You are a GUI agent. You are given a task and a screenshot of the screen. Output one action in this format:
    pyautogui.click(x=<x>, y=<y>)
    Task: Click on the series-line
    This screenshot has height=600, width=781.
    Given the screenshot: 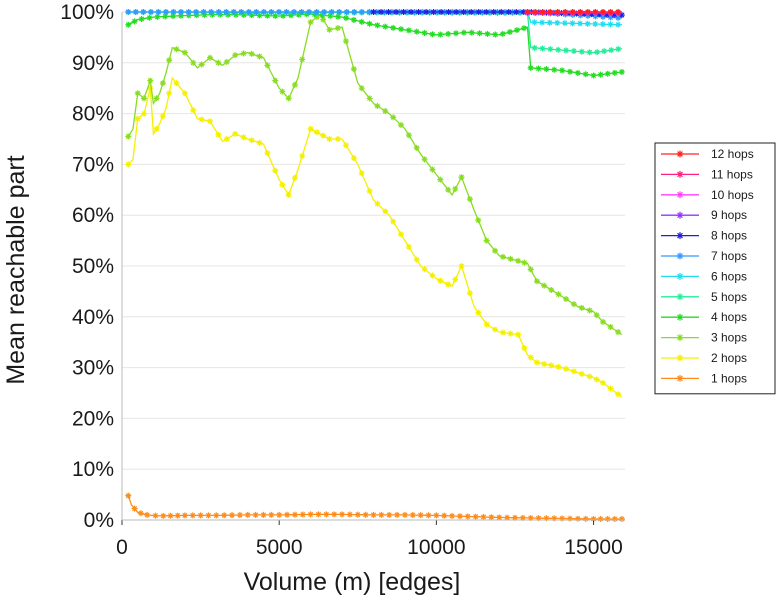 What is the action you would take?
    pyautogui.click(x=375, y=32)
    